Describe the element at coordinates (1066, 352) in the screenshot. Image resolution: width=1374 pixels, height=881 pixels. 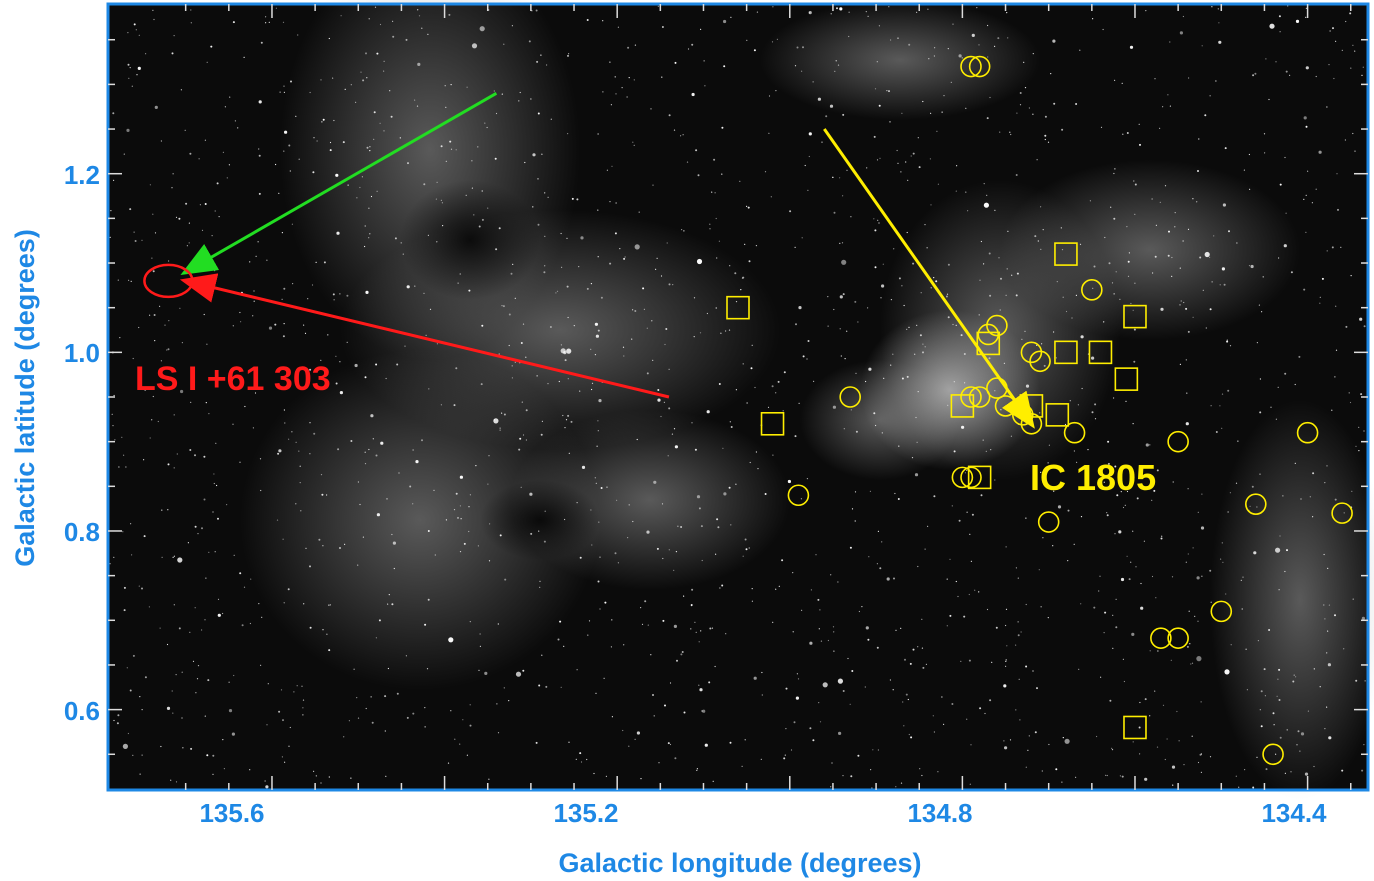
I see `member-square-marker` at that location.